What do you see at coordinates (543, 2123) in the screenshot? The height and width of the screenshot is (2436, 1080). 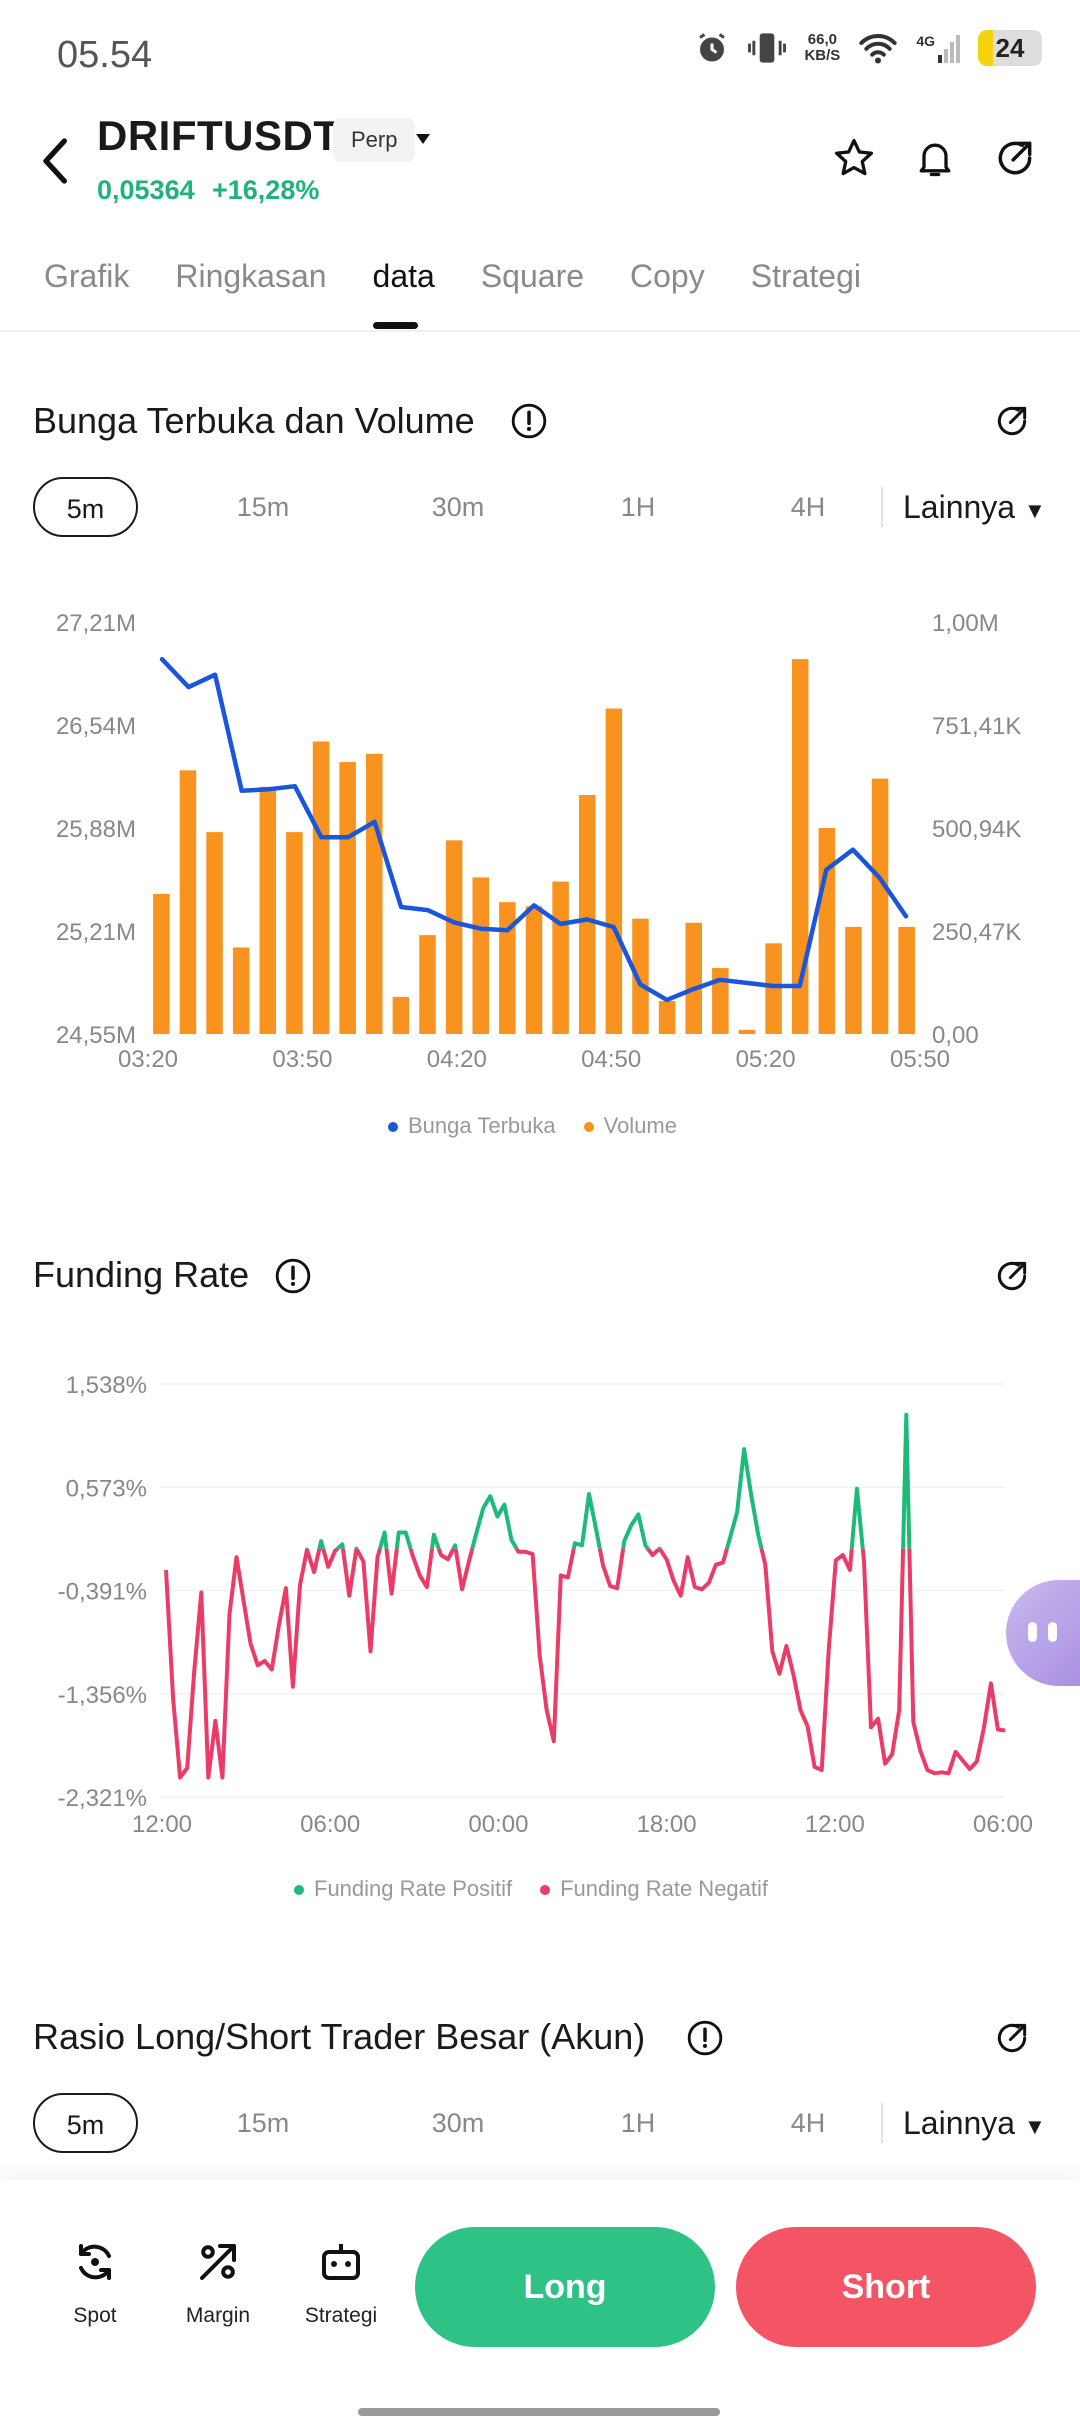 I see `ls-timeframe-row: 5m 15m 30m 1H 4H Lainnya ▼` at bounding box center [543, 2123].